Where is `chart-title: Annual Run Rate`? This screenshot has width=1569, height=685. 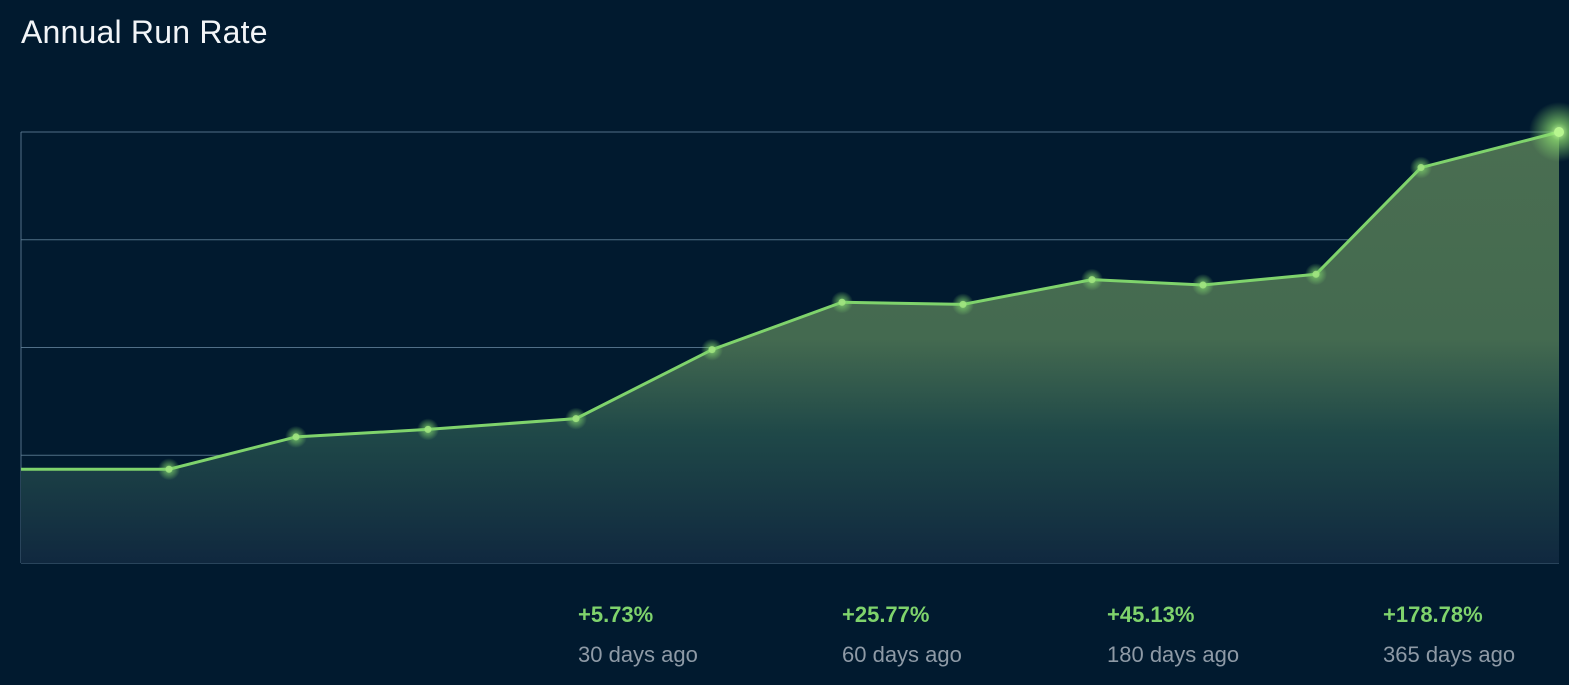 chart-title: Annual Run Rate is located at coordinates (144, 32).